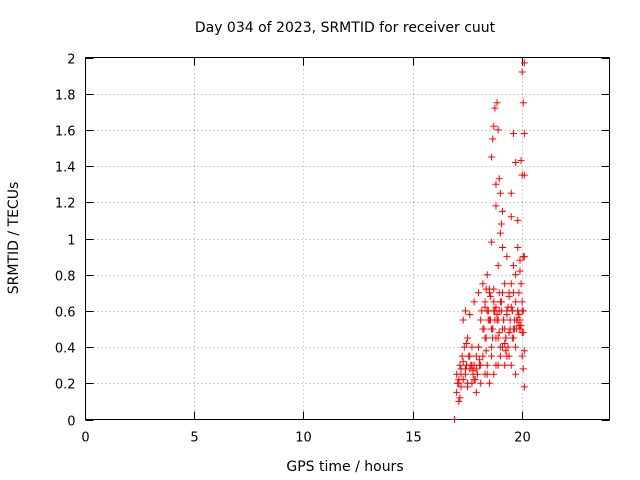 Image resolution: width=640 pixels, height=480 pixels. Describe the element at coordinates (65, 349) in the screenshot. I see `y-tick-label: 0.4` at that location.